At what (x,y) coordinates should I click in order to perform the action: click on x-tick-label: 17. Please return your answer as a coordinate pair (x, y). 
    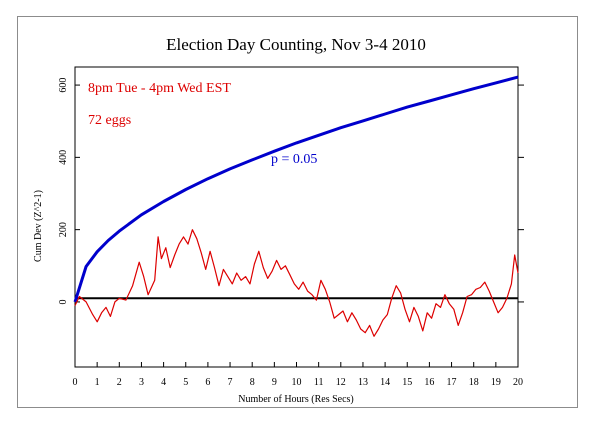
    Looking at the image, I should click on (452, 382).